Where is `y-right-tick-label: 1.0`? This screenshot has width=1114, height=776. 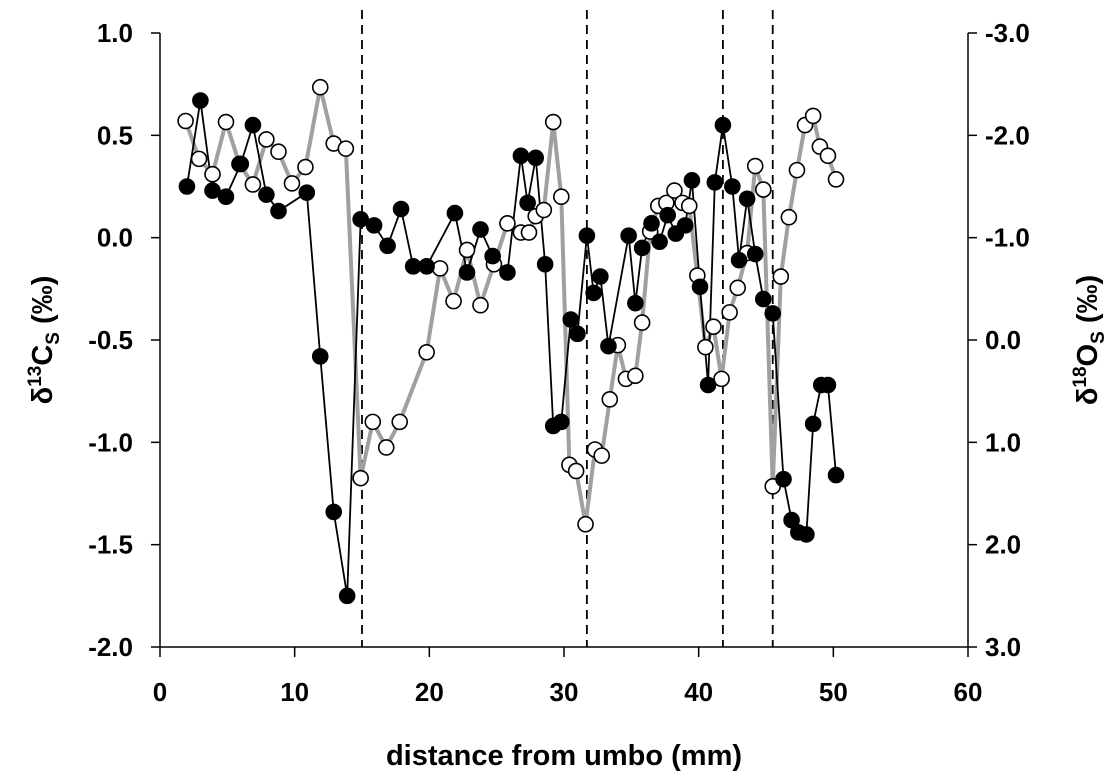 y-right-tick-label: 1.0 is located at coordinates (1003, 442).